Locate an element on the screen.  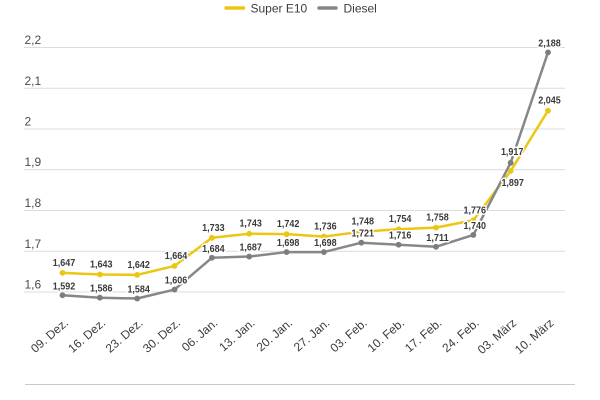
svg-text: 2,188 is located at coordinates (549, 43).